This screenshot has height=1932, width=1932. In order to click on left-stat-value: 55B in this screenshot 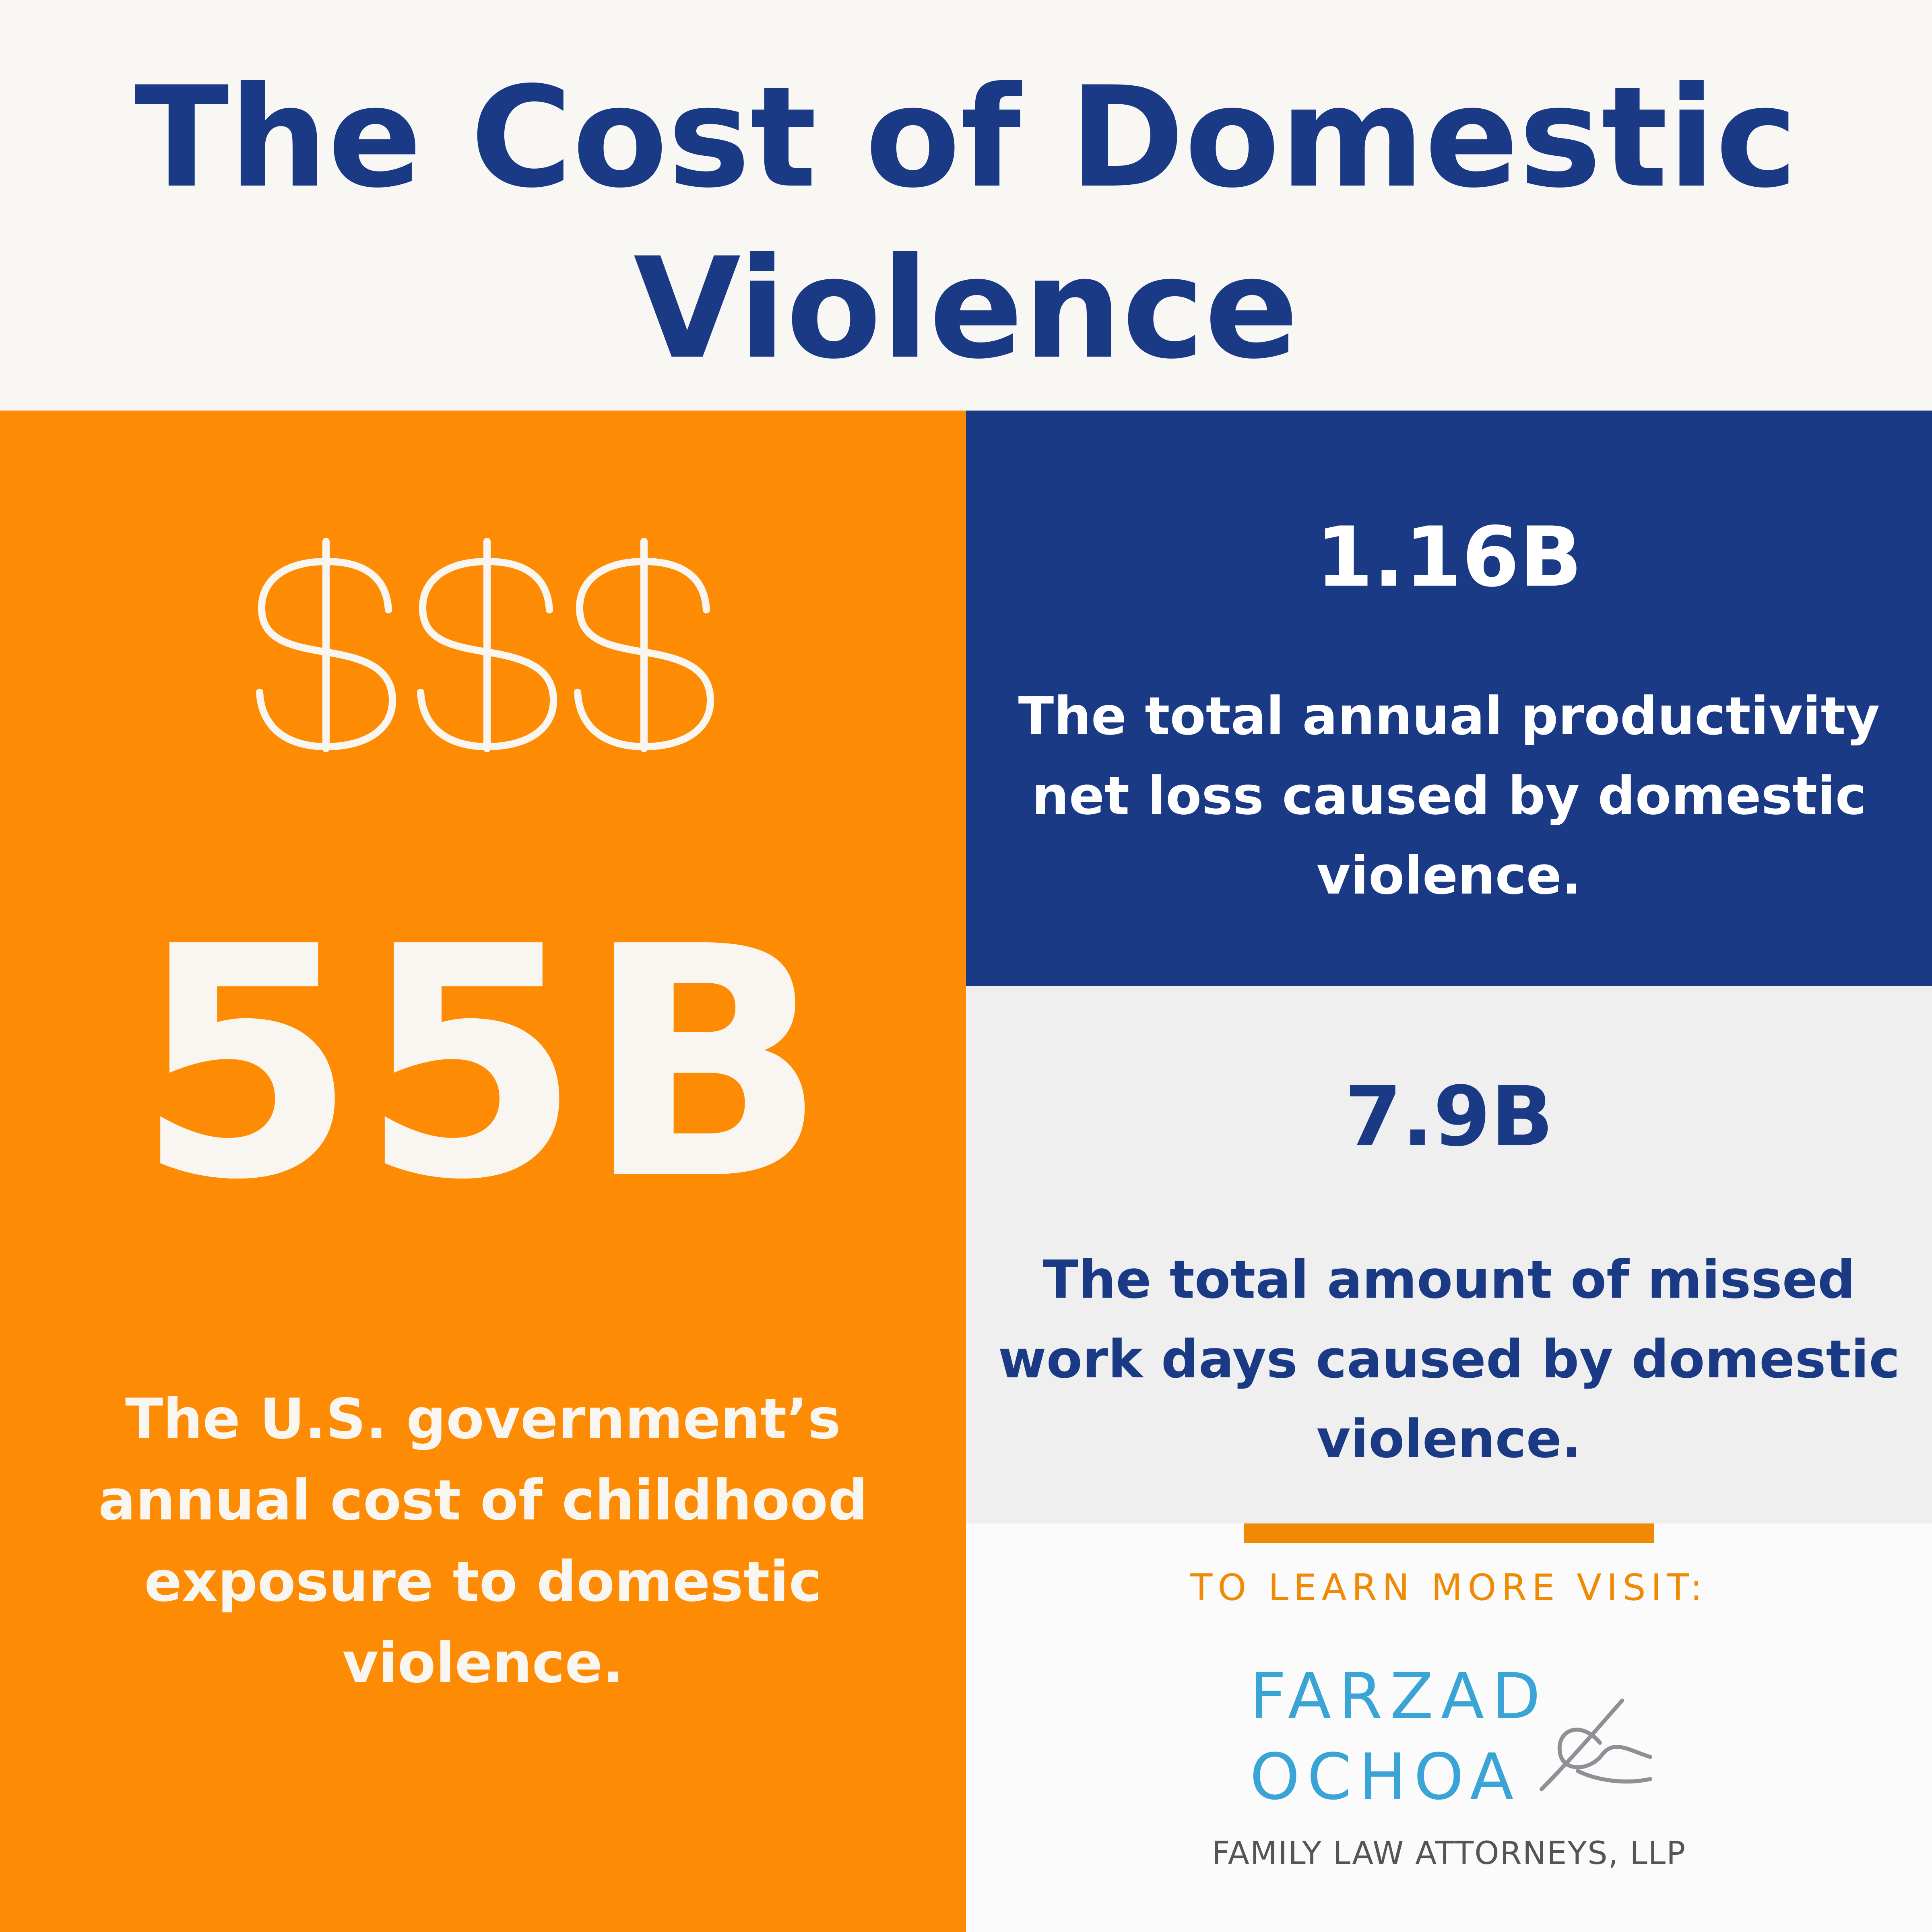, I will do `click(483, 1064)`.